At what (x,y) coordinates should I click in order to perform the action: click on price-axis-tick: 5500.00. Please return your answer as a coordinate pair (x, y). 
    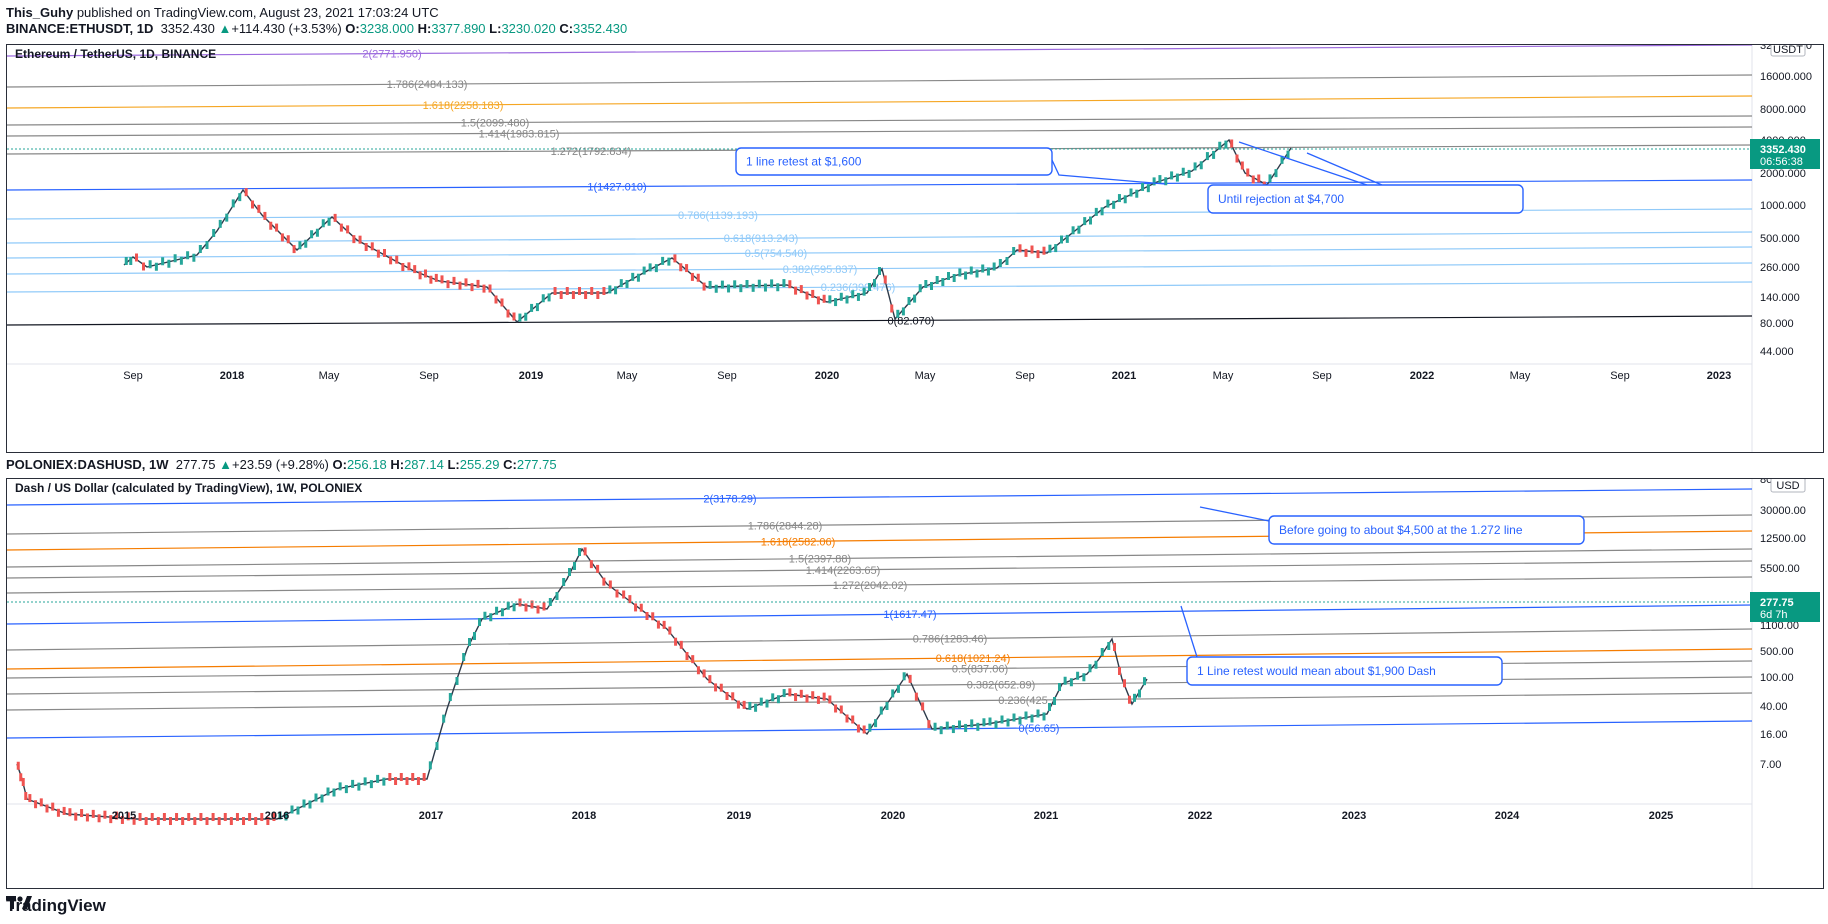
    Looking at the image, I should click on (1780, 569).